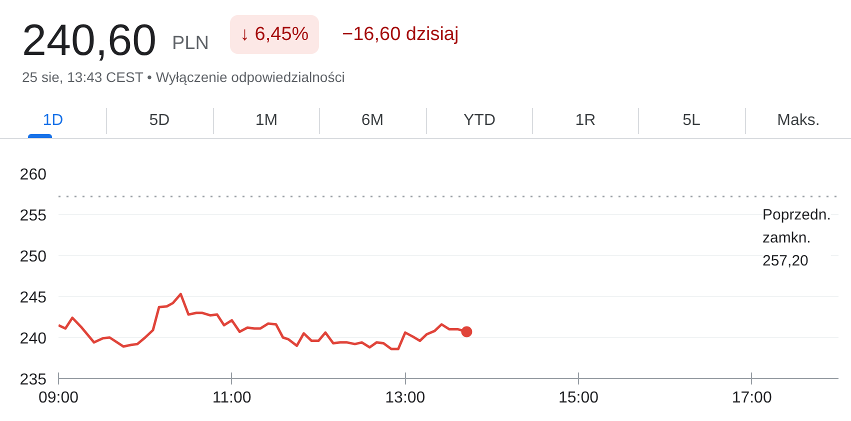  Describe the element at coordinates (33, 380) in the screenshot. I see `y-tick-label: 235` at that location.